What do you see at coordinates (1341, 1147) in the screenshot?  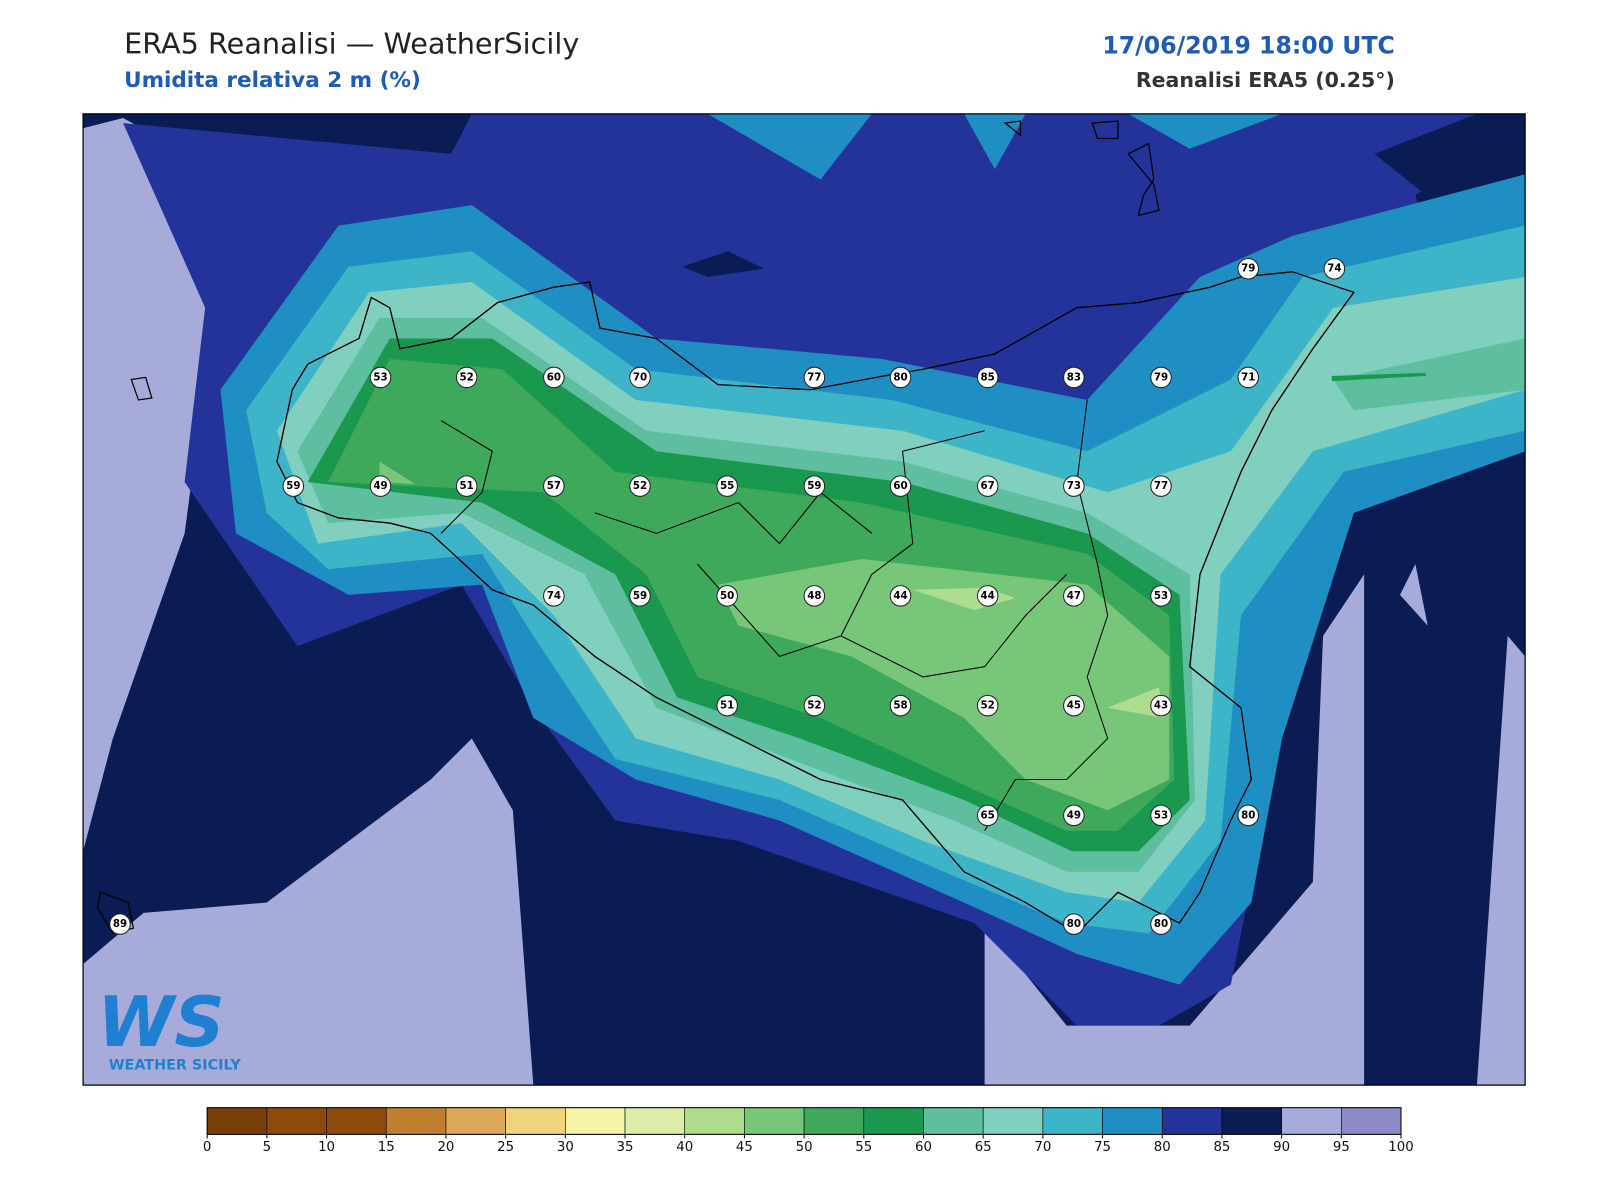 I see `colorbar-tick-label: 95` at bounding box center [1341, 1147].